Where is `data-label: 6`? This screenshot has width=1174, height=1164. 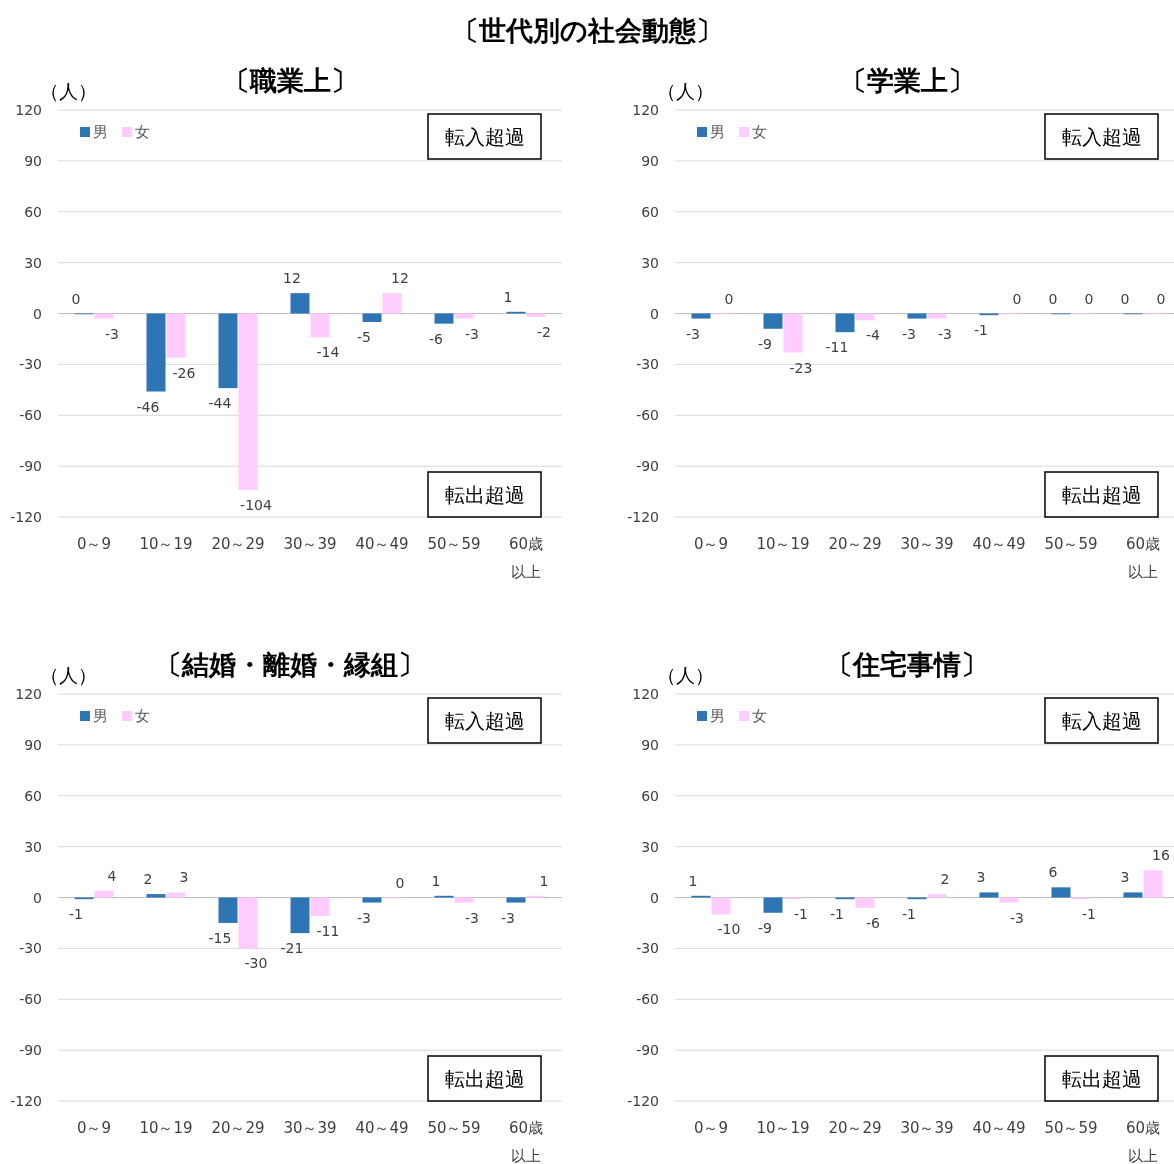
data-label: 6 is located at coordinates (1053, 872).